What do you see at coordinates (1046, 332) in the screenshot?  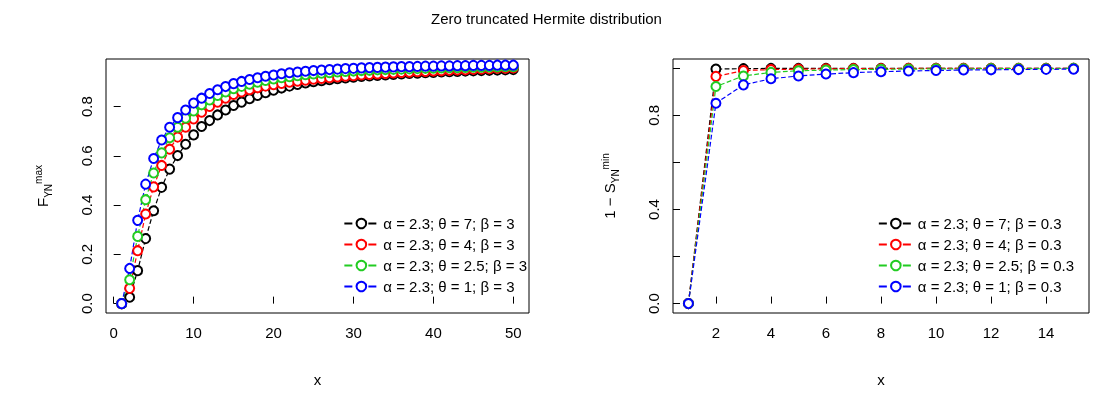 I see `x-tick-label: 14` at bounding box center [1046, 332].